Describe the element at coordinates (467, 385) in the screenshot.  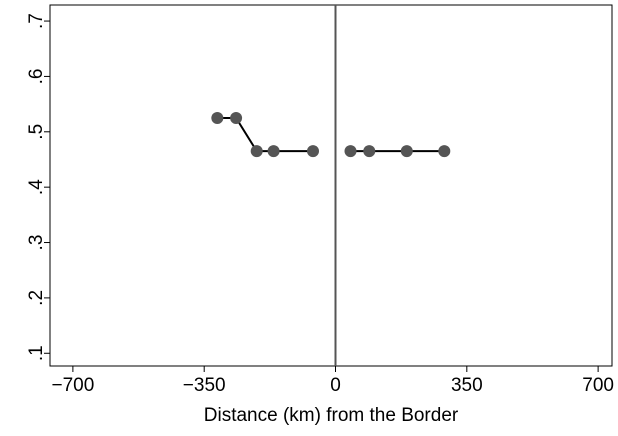
I see `x-tick-label: 350` at that location.